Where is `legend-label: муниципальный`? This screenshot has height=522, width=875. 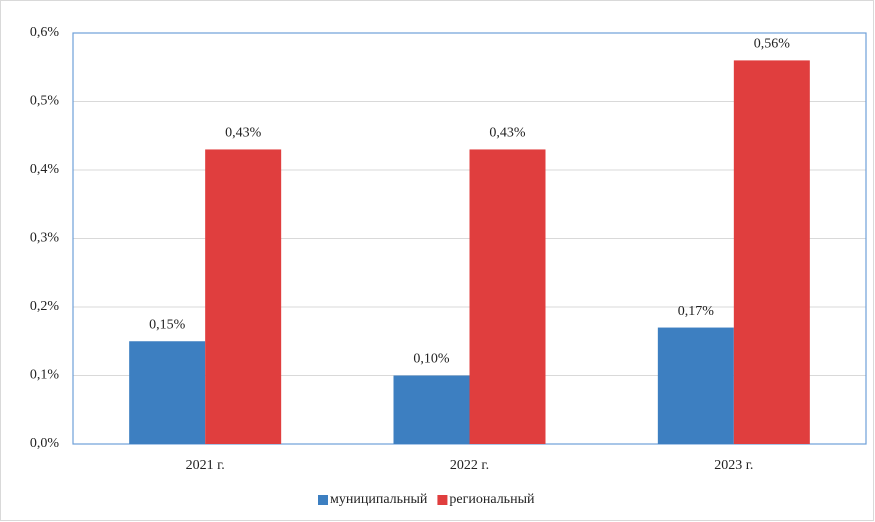
legend-label: муниципальный is located at coordinates (379, 499).